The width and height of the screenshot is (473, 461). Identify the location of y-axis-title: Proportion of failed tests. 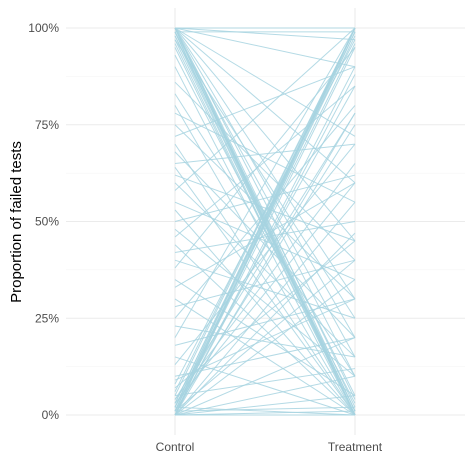
(16, 222).